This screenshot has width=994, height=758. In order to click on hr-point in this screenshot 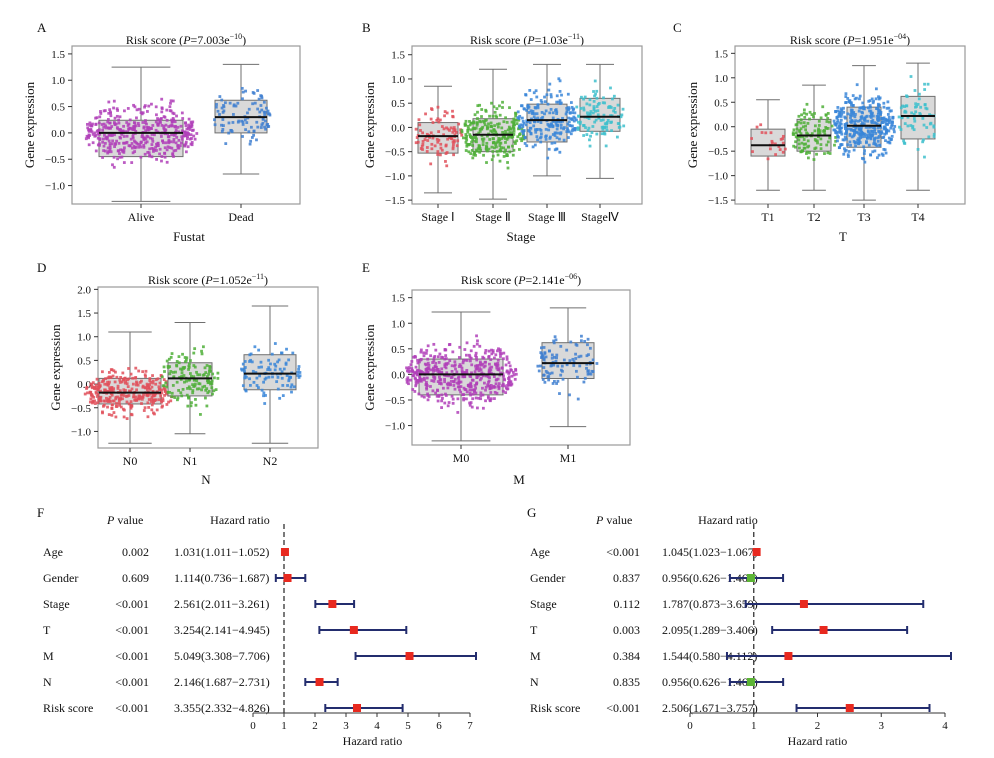, I will do `click(849, 708)`.